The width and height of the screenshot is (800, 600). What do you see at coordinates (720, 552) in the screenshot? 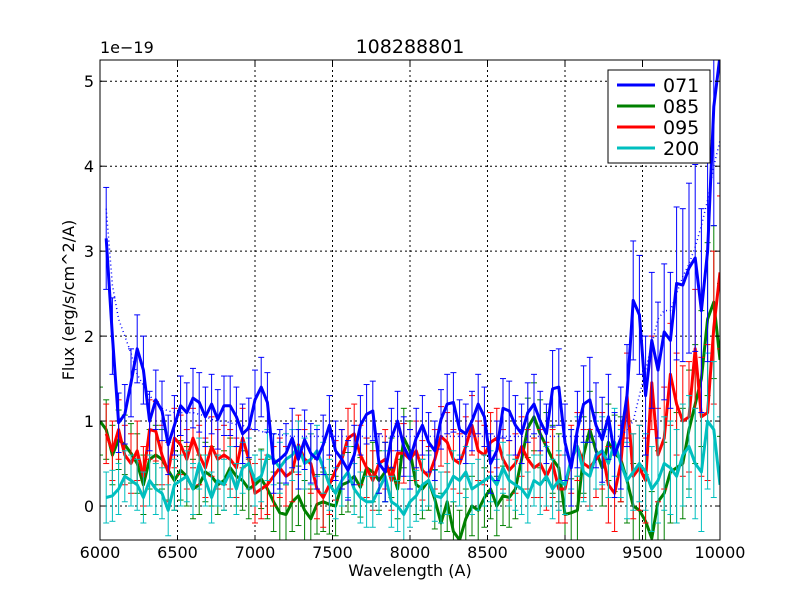
I see `x-tick-label: 10000` at bounding box center [720, 552].